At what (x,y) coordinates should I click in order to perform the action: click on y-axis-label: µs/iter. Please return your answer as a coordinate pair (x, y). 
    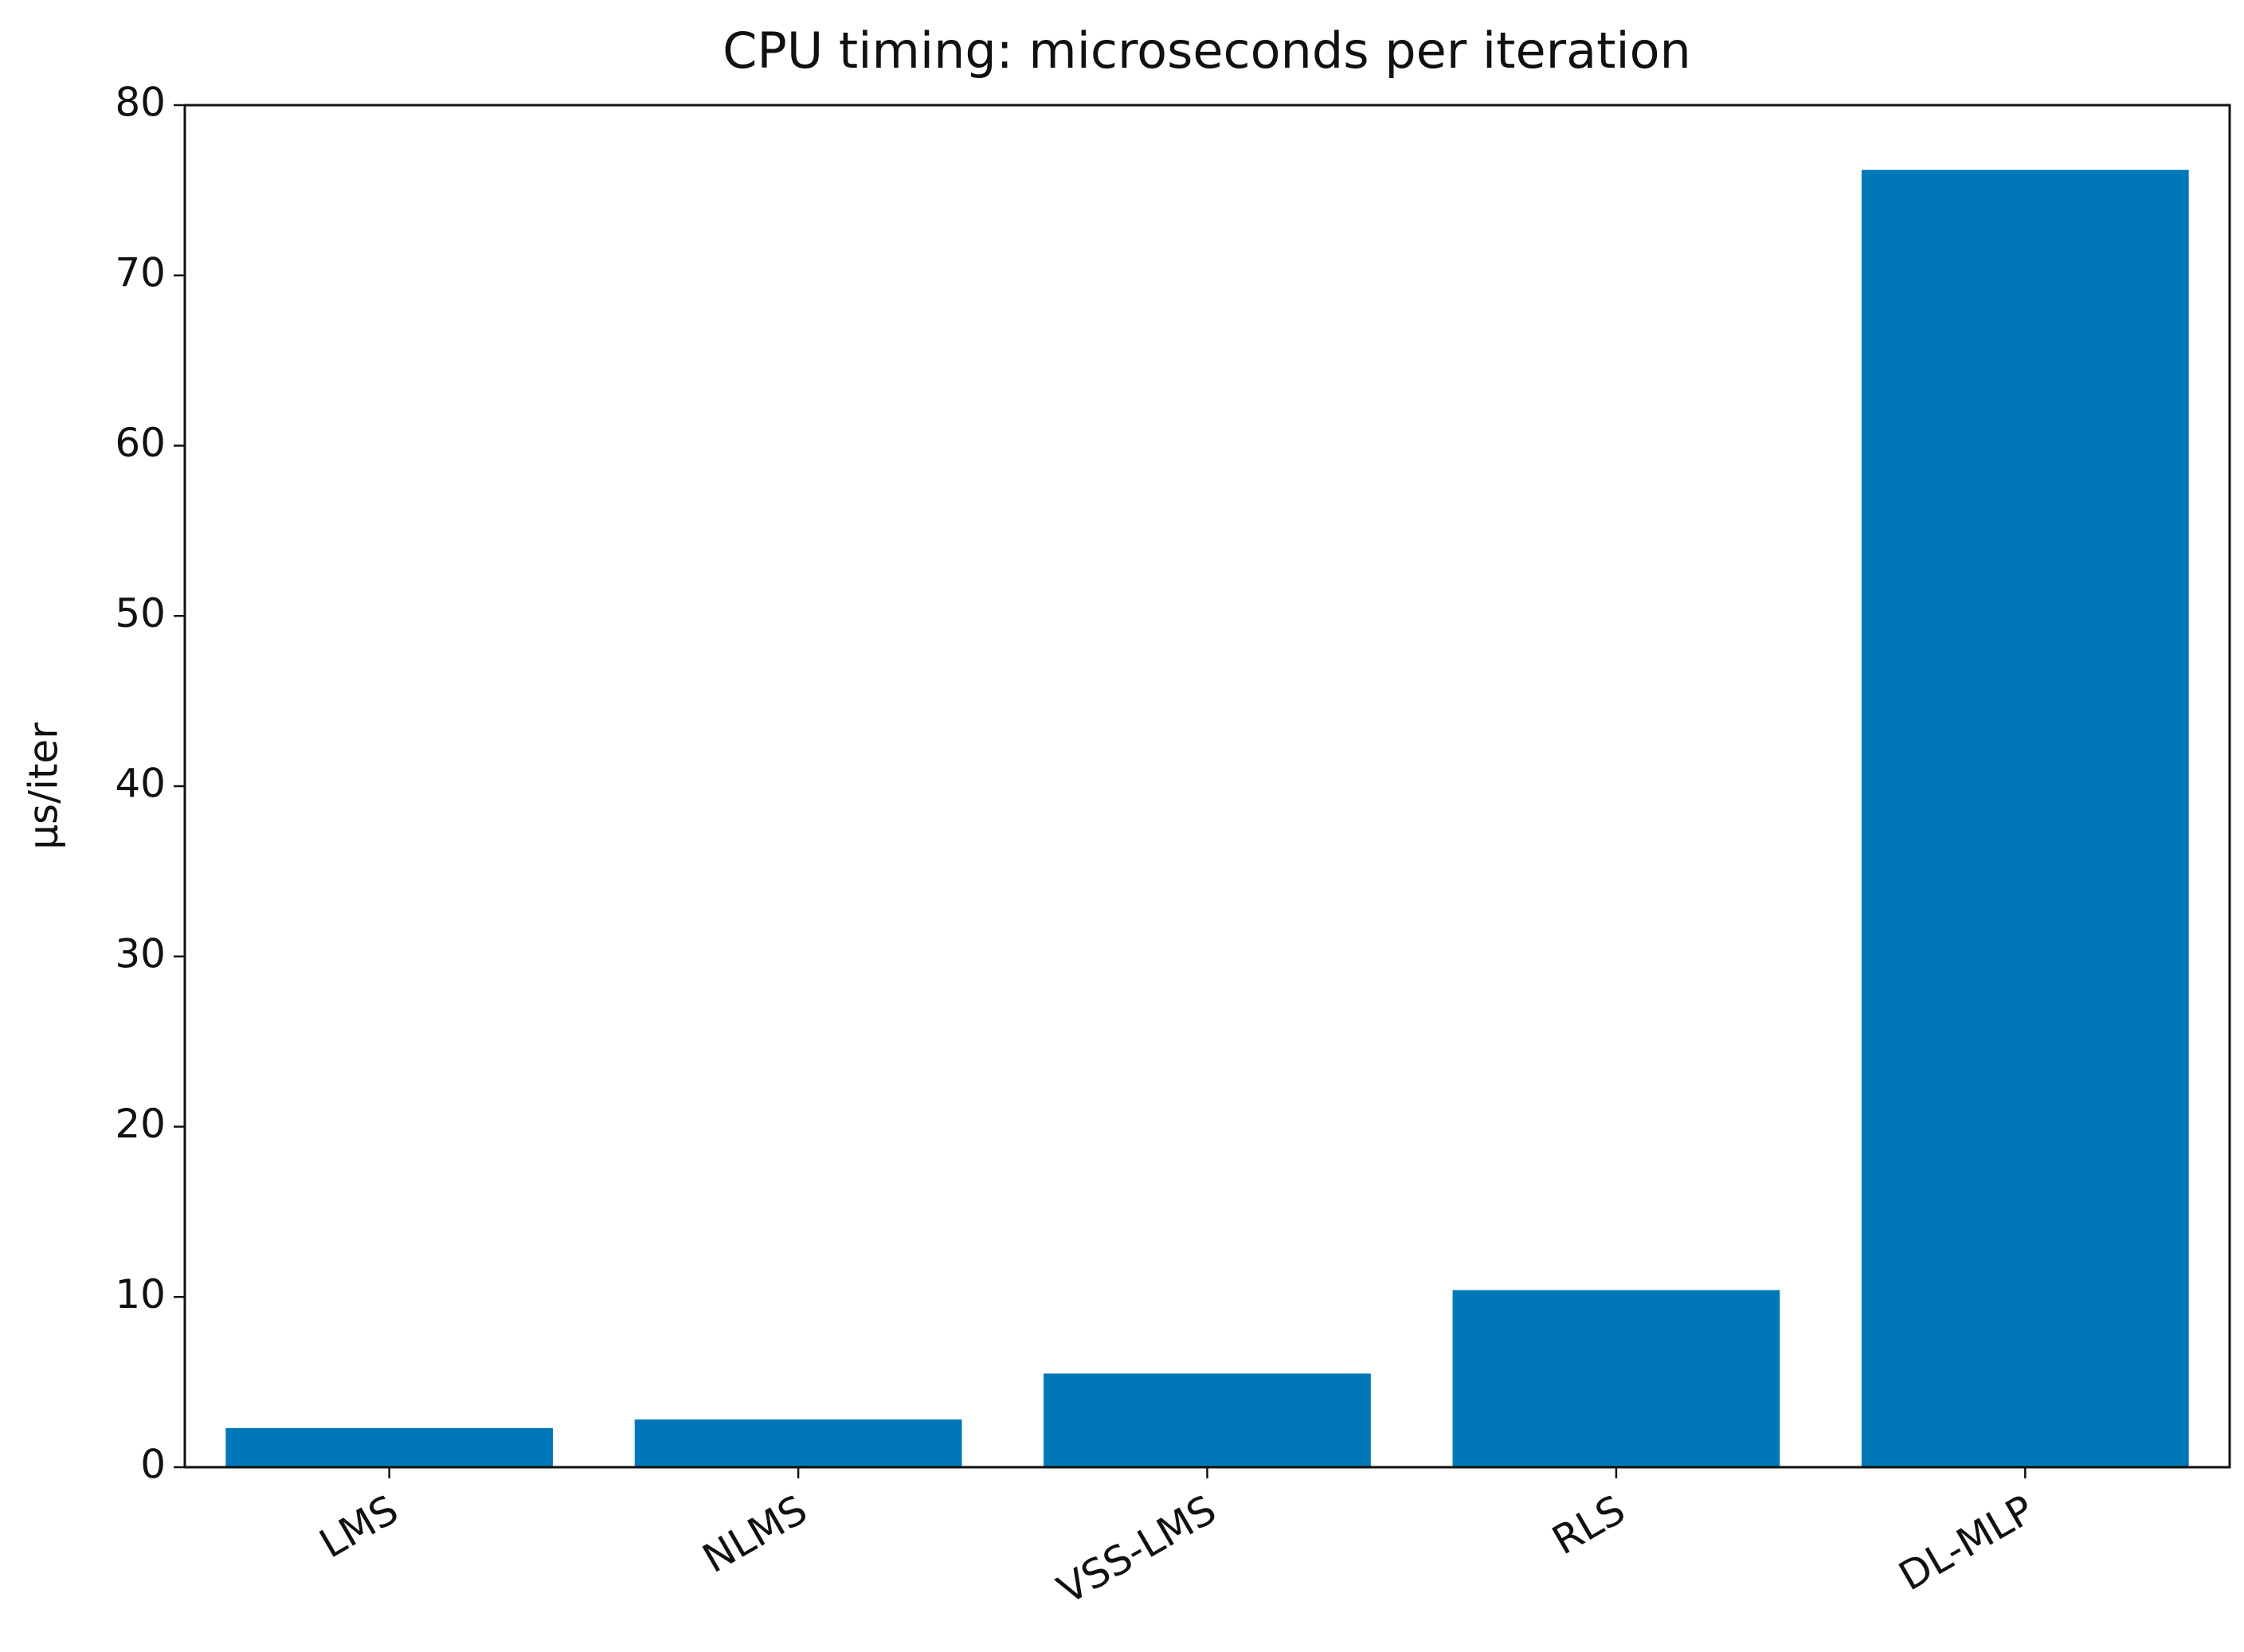
    Looking at the image, I should click on (44, 786).